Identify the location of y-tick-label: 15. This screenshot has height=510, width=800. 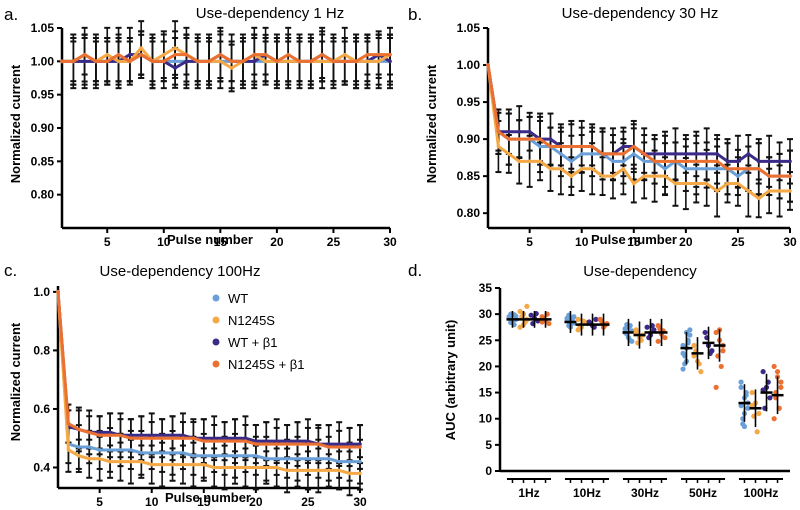
(486, 393).